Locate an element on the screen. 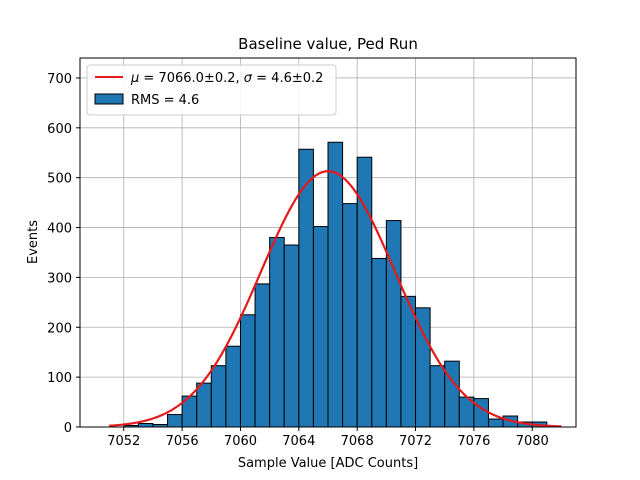 The height and width of the screenshot is (480, 640). y-tick-label: 700 is located at coordinates (59, 79).